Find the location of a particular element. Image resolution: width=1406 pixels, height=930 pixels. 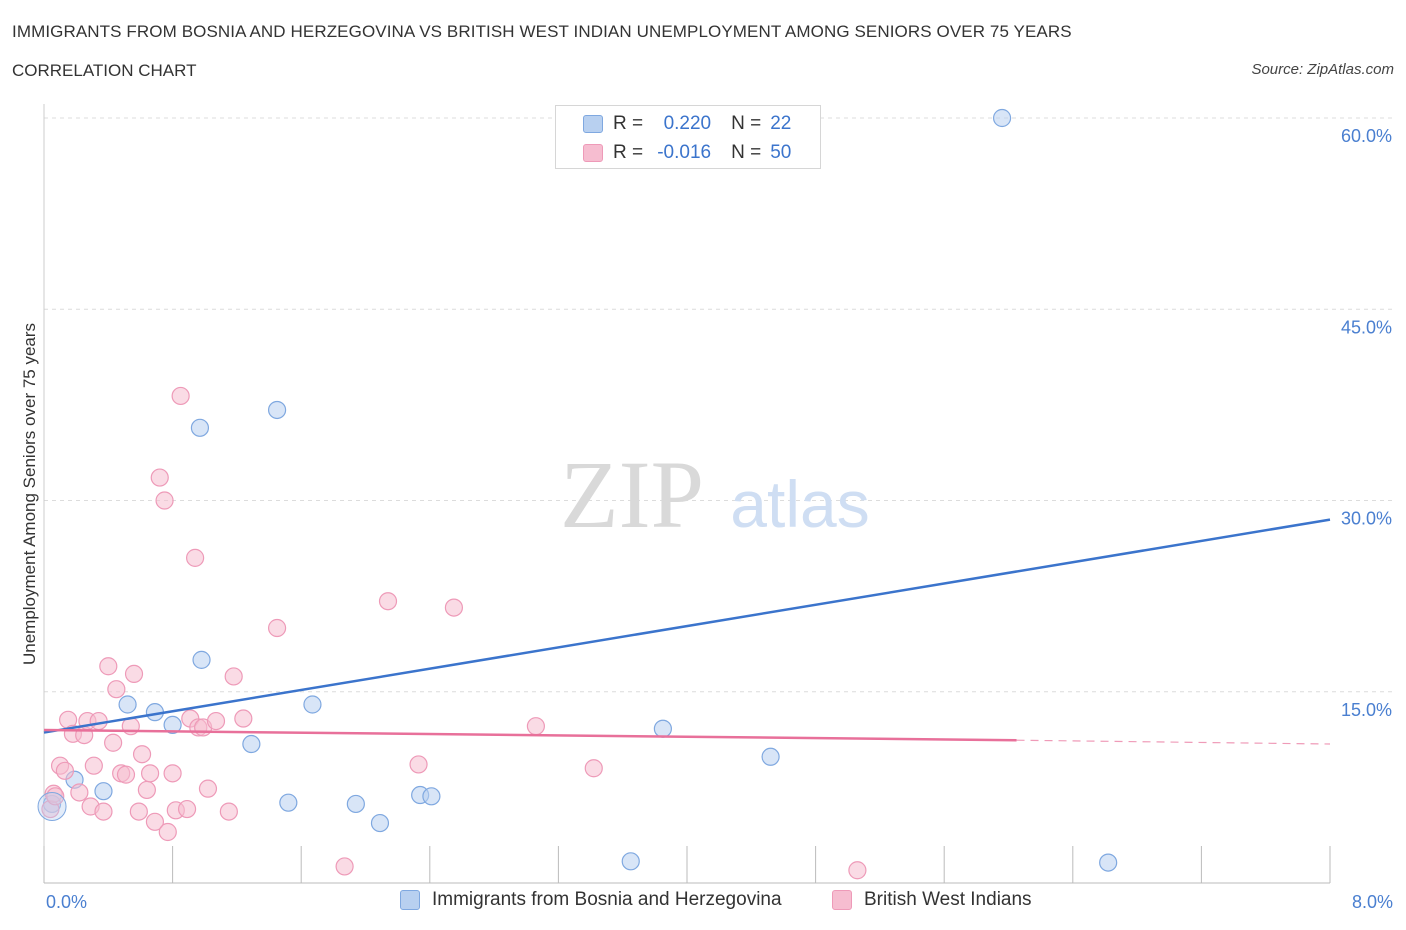

trend-line-british-west-indian is located at coordinates (530, 735).